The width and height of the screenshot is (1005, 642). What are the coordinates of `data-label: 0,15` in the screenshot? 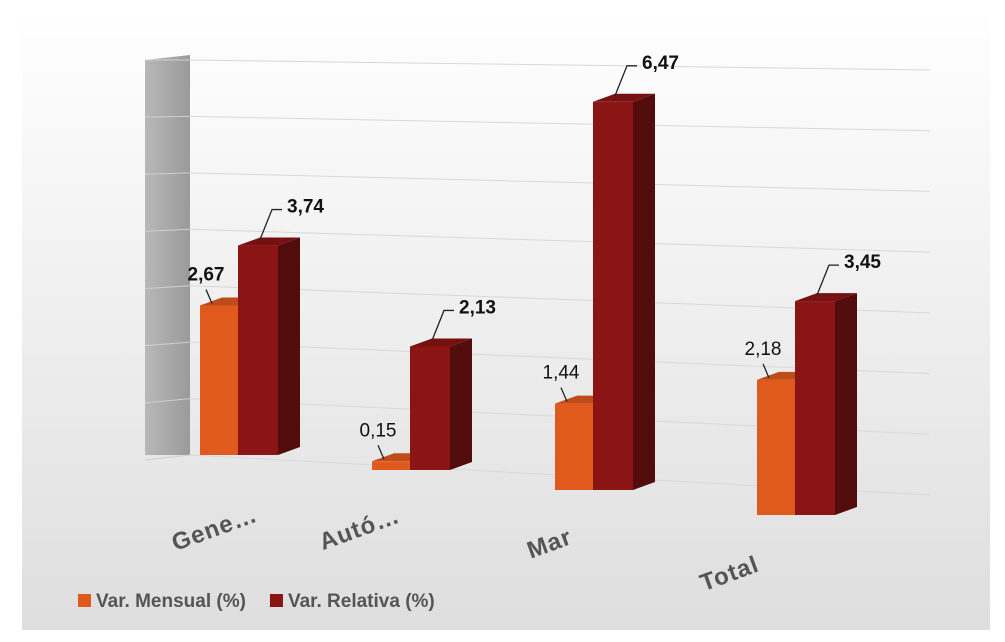 It's located at (378, 430).